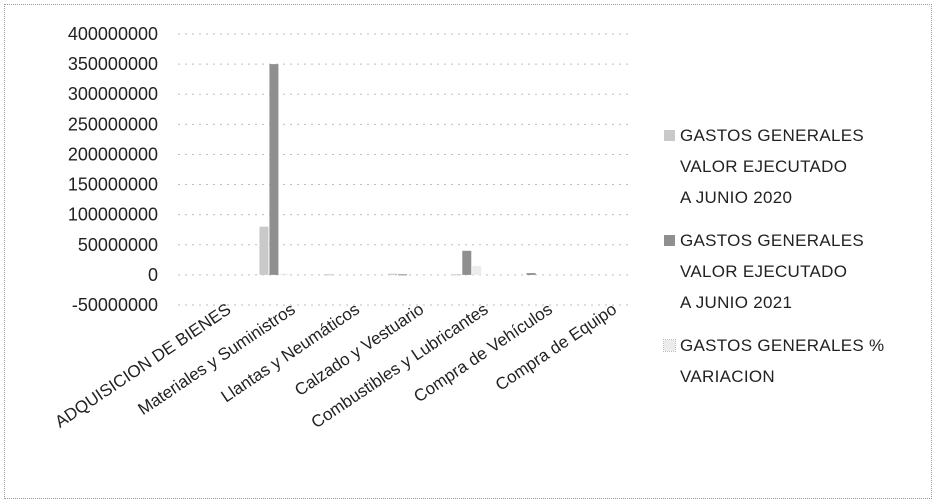 The height and width of the screenshot is (503, 936). Describe the element at coordinates (669, 240) in the screenshot. I see `legend-swatch-2021` at that location.